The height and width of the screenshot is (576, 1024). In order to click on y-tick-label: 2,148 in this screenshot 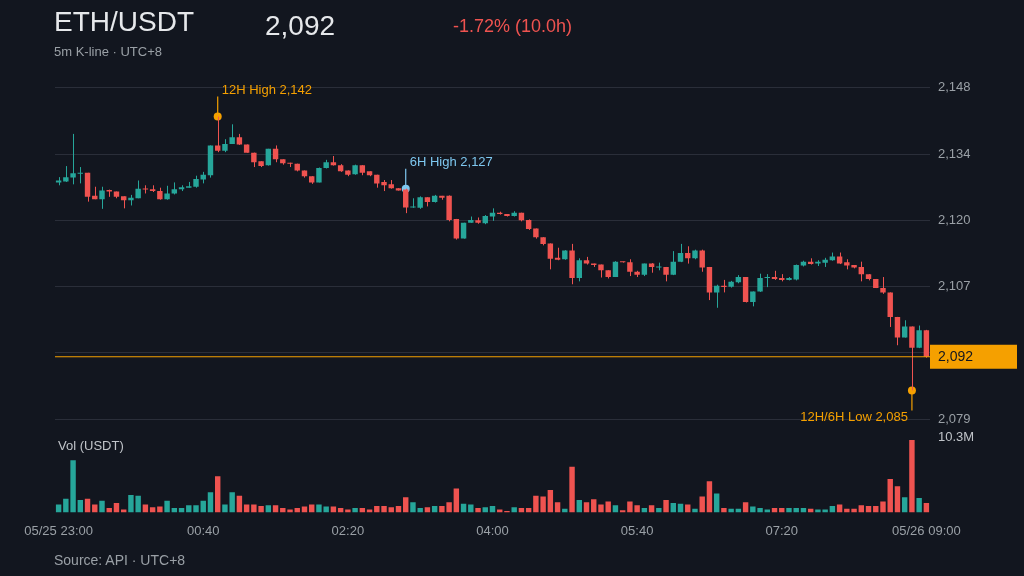, I will do `click(954, 87)`.